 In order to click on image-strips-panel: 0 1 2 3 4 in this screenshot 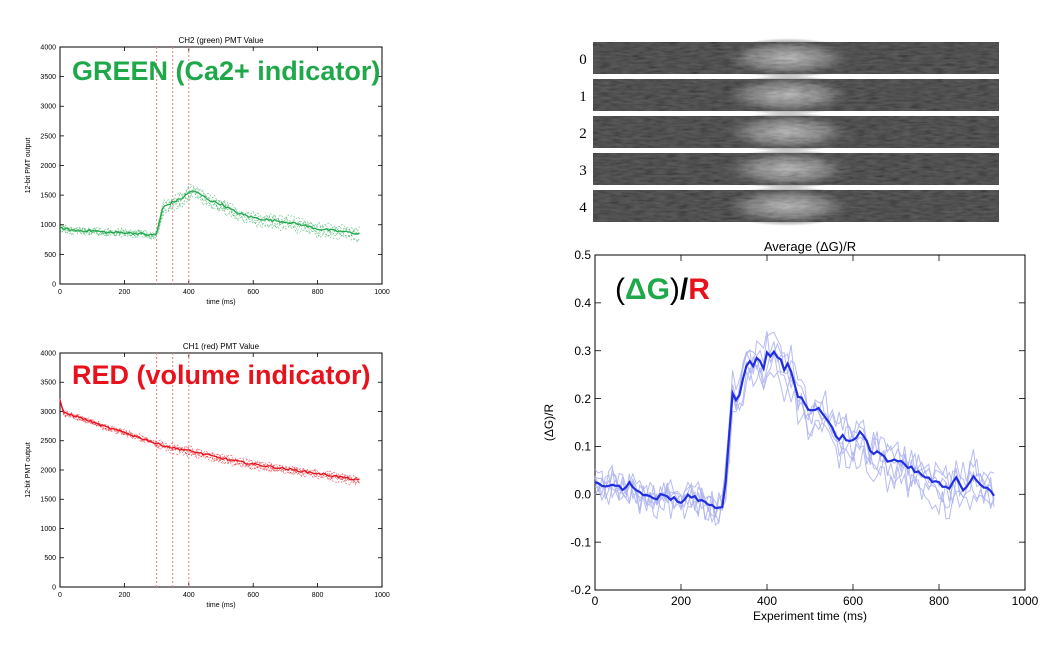, I will do `click(789, 132)`.